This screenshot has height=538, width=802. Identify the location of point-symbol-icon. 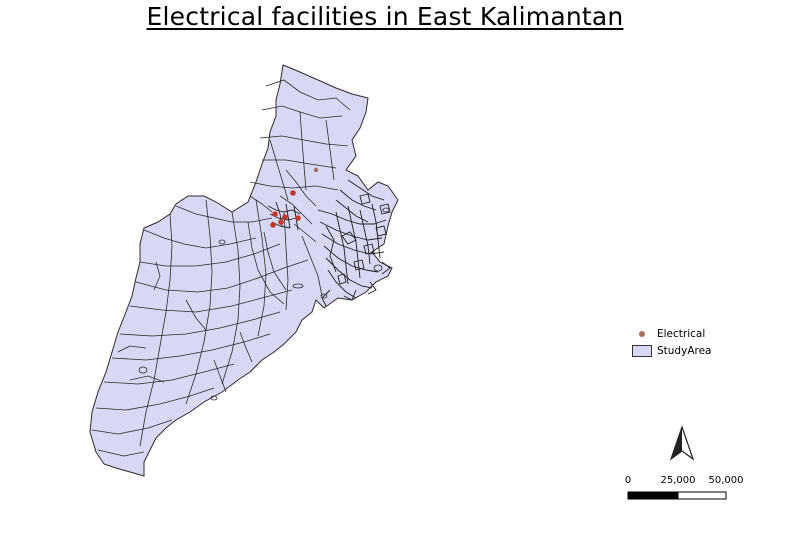
(642, 334).